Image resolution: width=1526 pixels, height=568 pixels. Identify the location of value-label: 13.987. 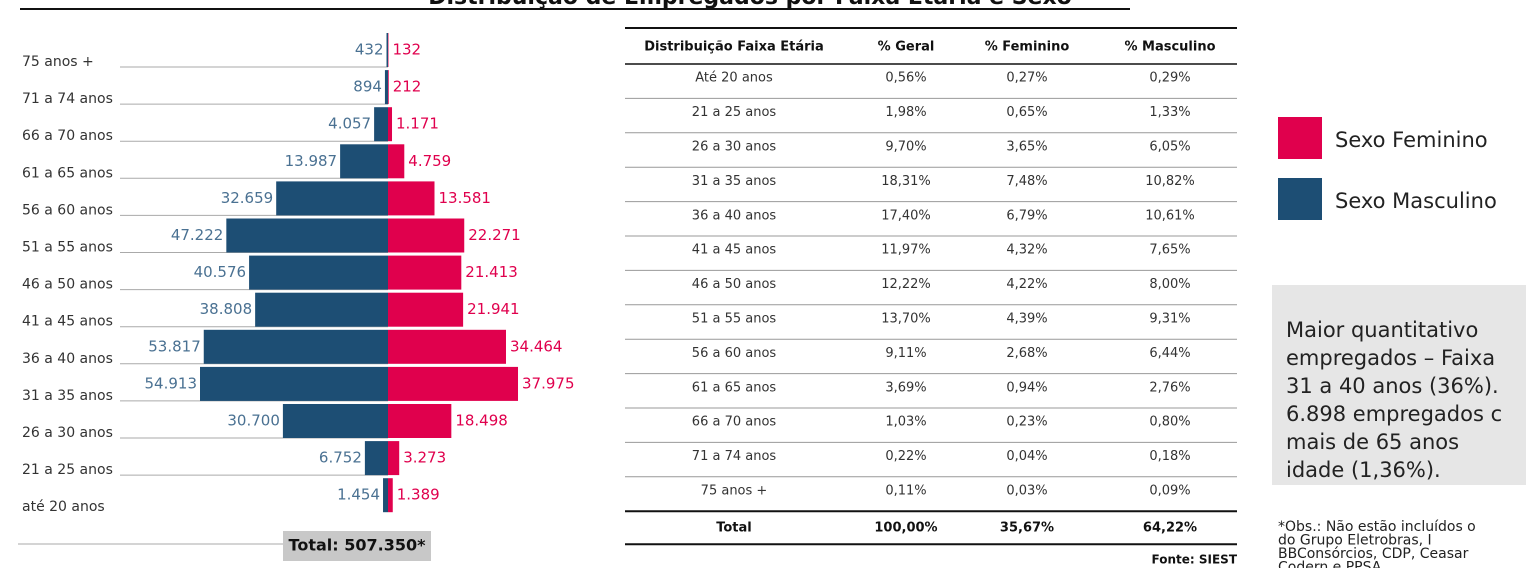
(311, 161).